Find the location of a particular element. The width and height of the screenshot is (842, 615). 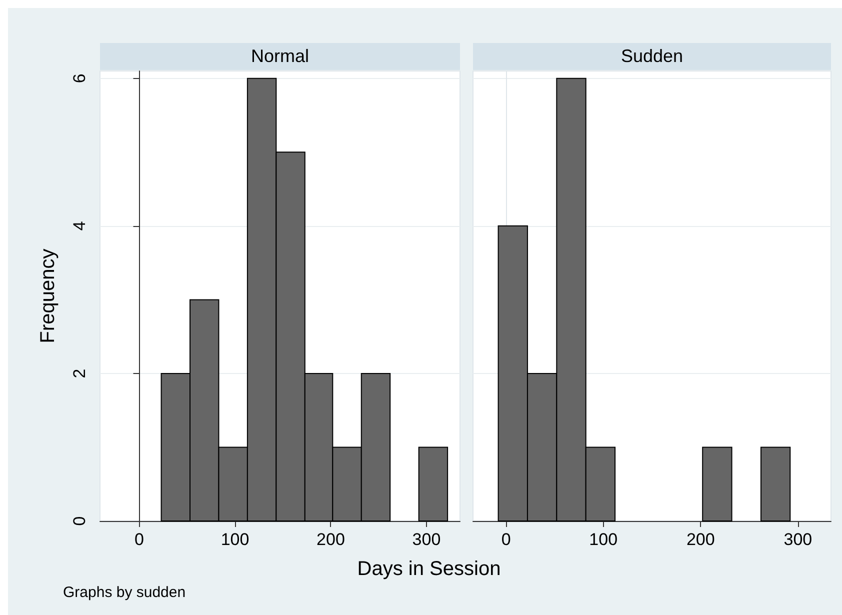

y-tick-label: 2 is located at coordinates (79, 373).